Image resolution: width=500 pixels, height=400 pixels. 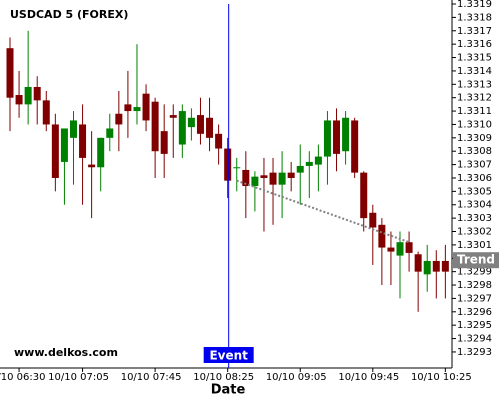 I want to click on x-tick-label: 10/10 09:45, so click(x=368, y=377).